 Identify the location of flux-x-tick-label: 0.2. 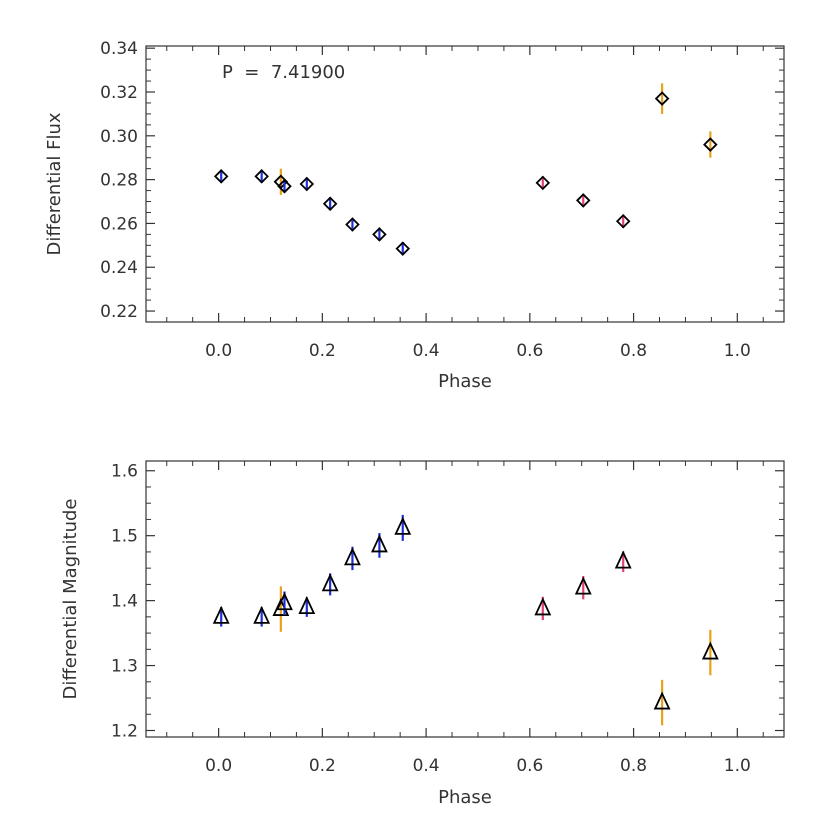
(322, 351).